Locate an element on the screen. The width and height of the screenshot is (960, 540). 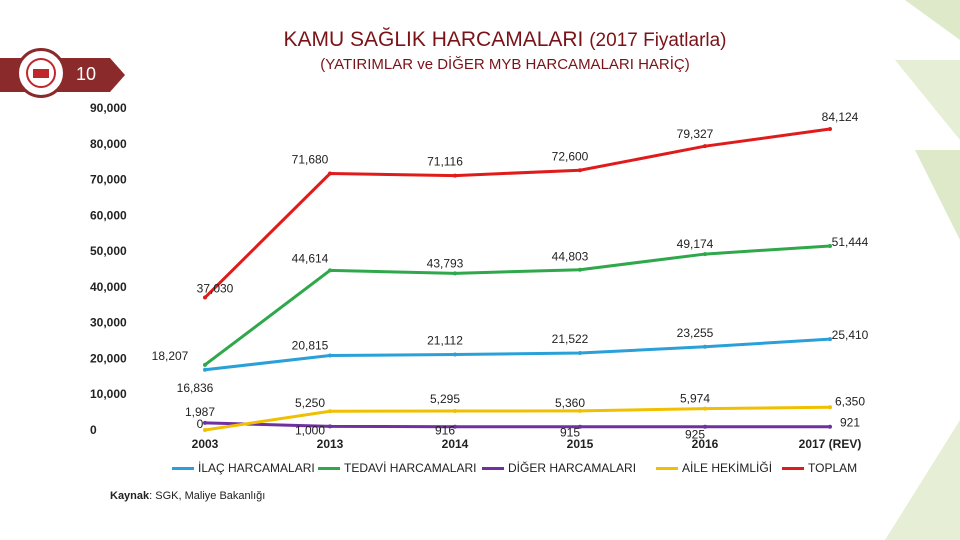
y-tick-label: 10,000 is located at coordinates (108, 394).